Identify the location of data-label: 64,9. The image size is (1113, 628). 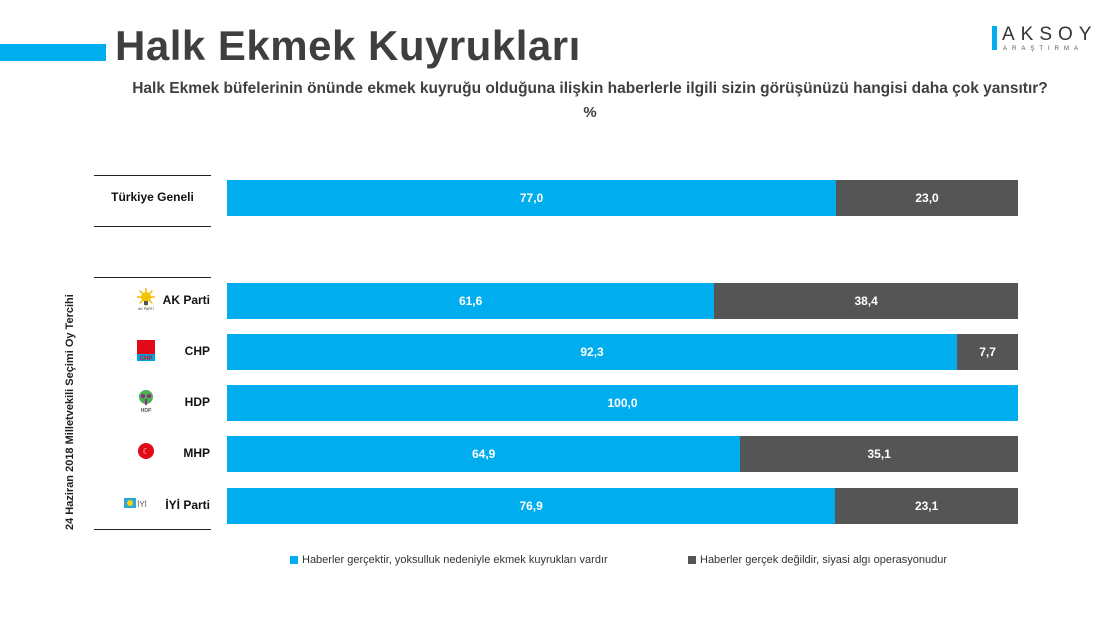
(483, 454).